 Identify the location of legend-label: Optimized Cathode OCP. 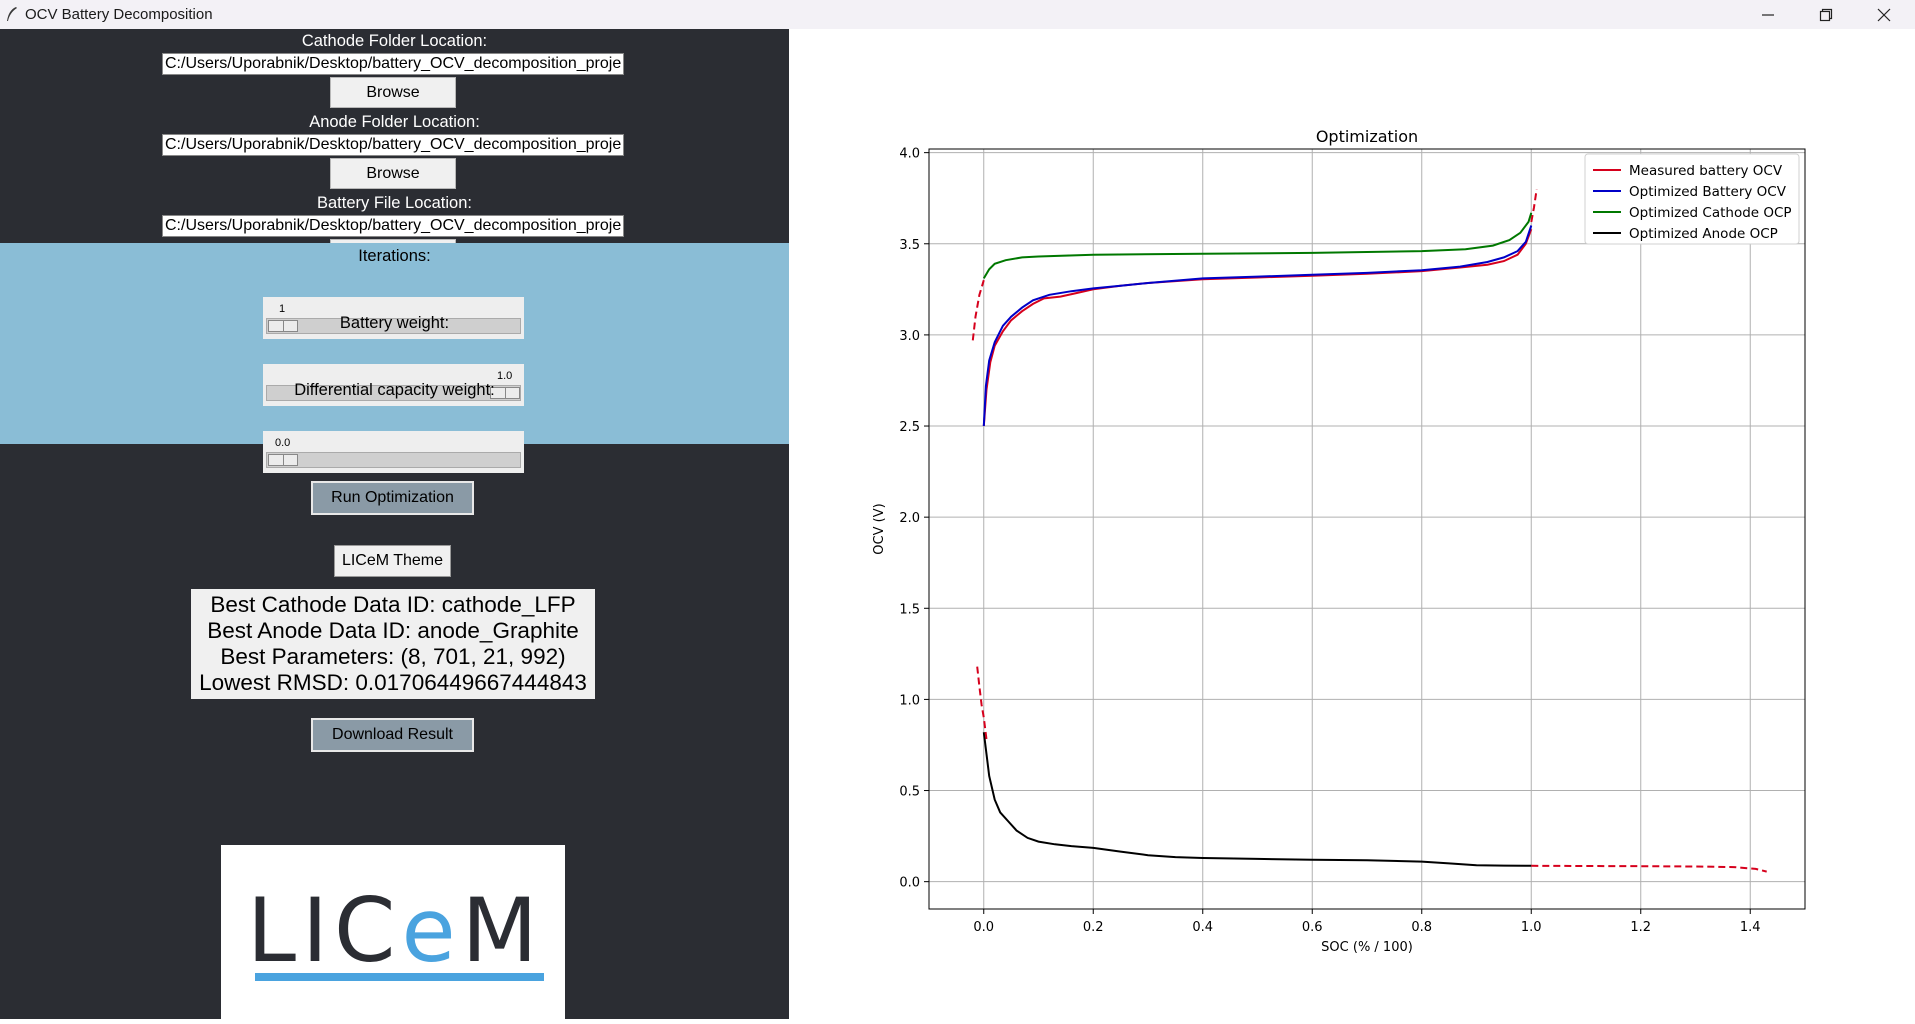
(1710, 213).